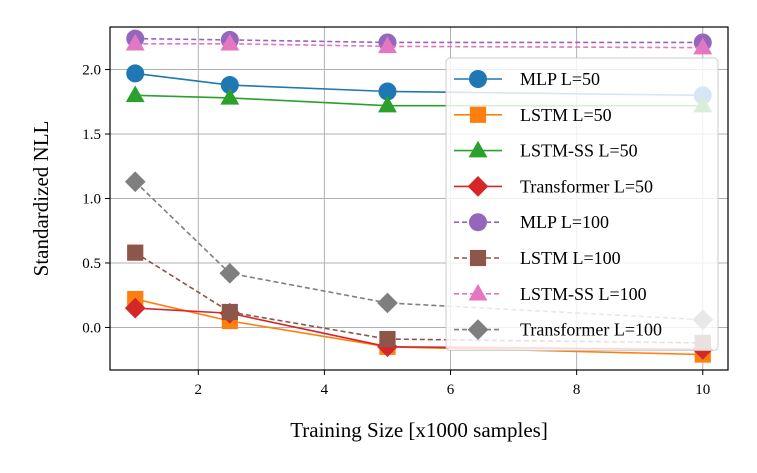  I want to click on legend-item: Transformer L=100, so click(558, 329).